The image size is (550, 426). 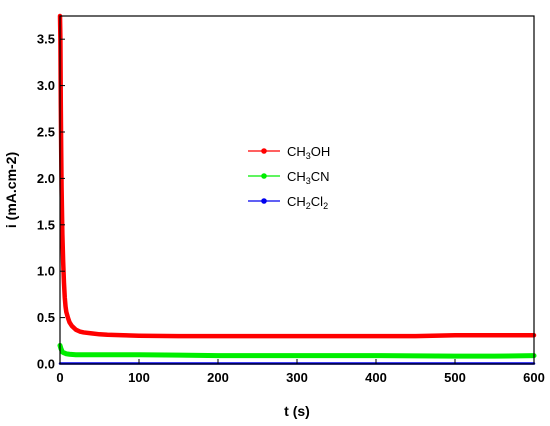 What do you see at coordinates (46, 39) in the screenshot?
I see `y-tick-label: 3.5` at bounding box center [46, 39].